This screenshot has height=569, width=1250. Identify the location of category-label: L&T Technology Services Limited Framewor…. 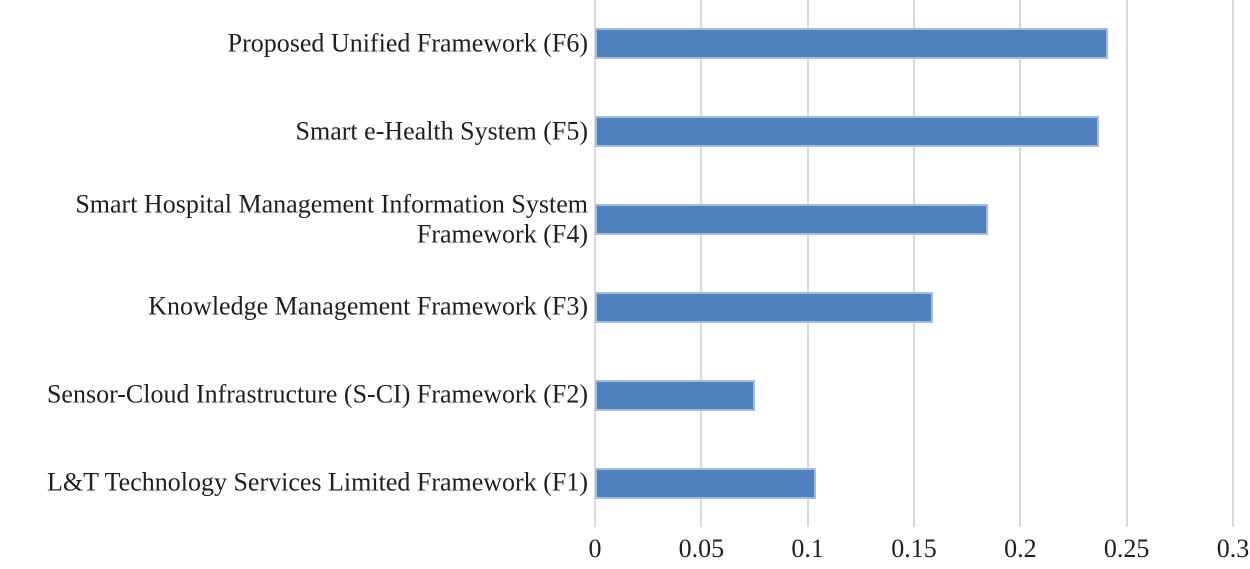
(317, 482).